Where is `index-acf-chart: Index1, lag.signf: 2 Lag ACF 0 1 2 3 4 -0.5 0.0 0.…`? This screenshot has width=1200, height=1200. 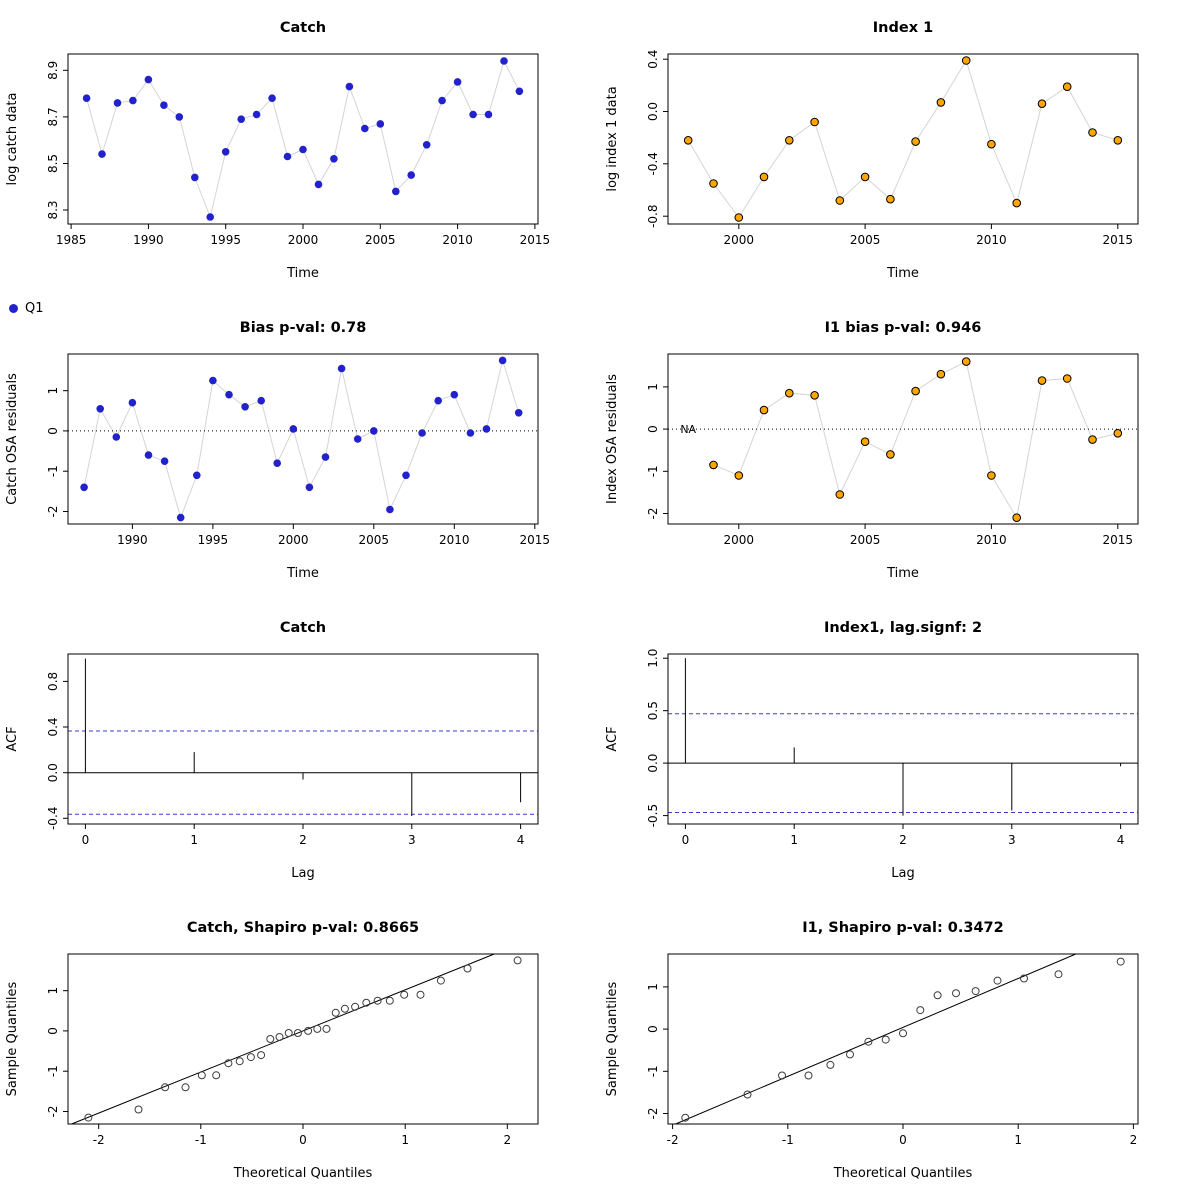
index-acf-chart: Index1, lag.signf: 2 Lag ACF 0 1 2 3 4 -0.5 0.0 0.… is located at coordinates (872, 750).